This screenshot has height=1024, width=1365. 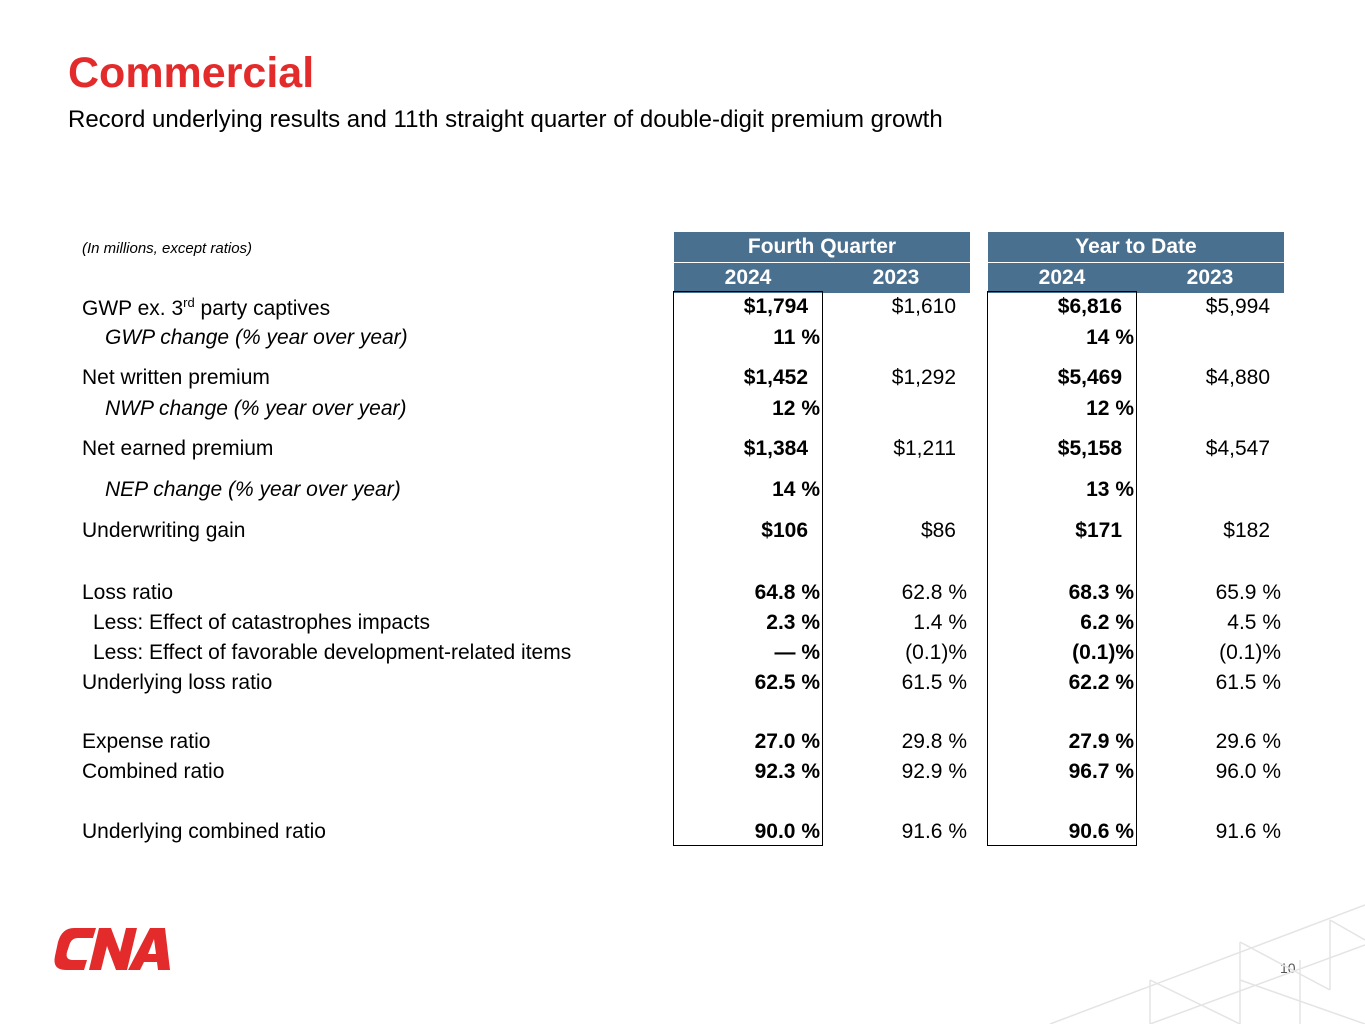 What do you see at coordinates (1110, 489) in the screenshot?
I see `table-cell: 13 %` at bounding box center [1110, 489].